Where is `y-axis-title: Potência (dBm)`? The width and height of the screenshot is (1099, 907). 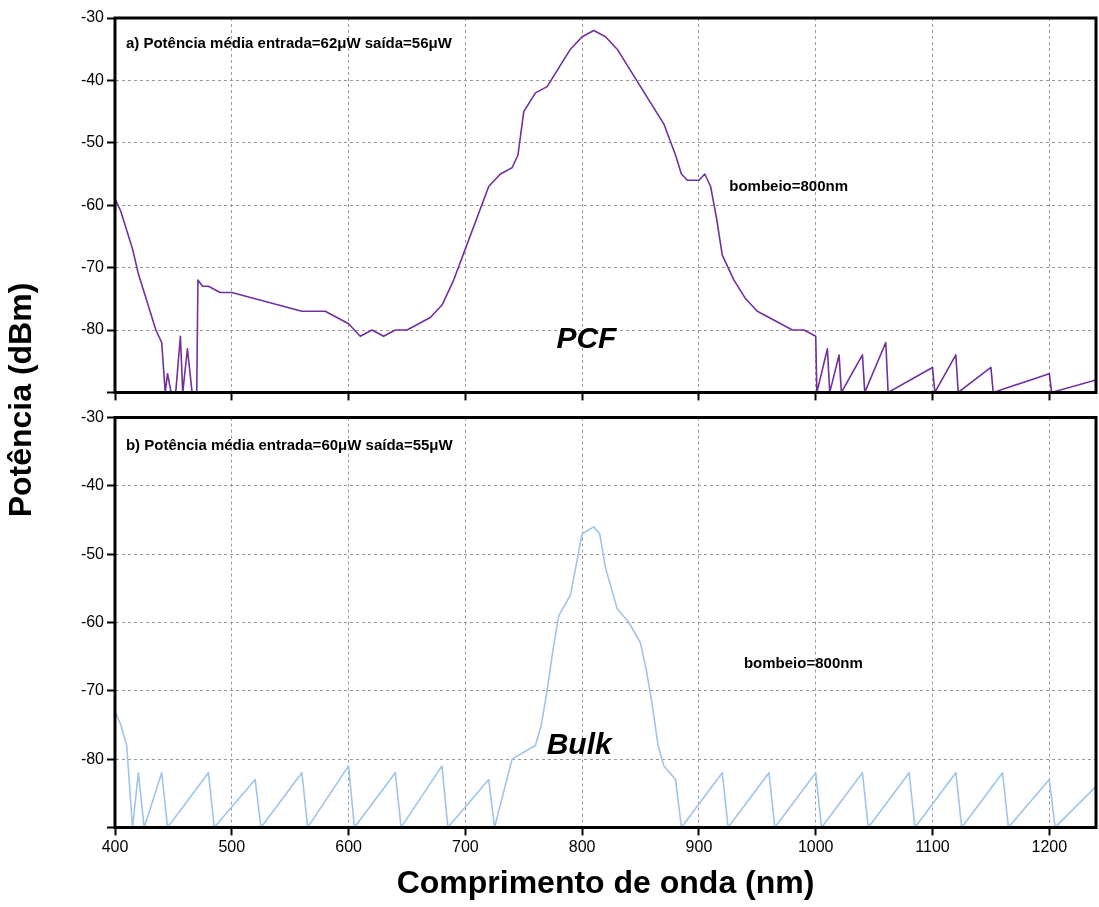 y-axis-title: Potência (dBm) is located at coordinates (20, 400).